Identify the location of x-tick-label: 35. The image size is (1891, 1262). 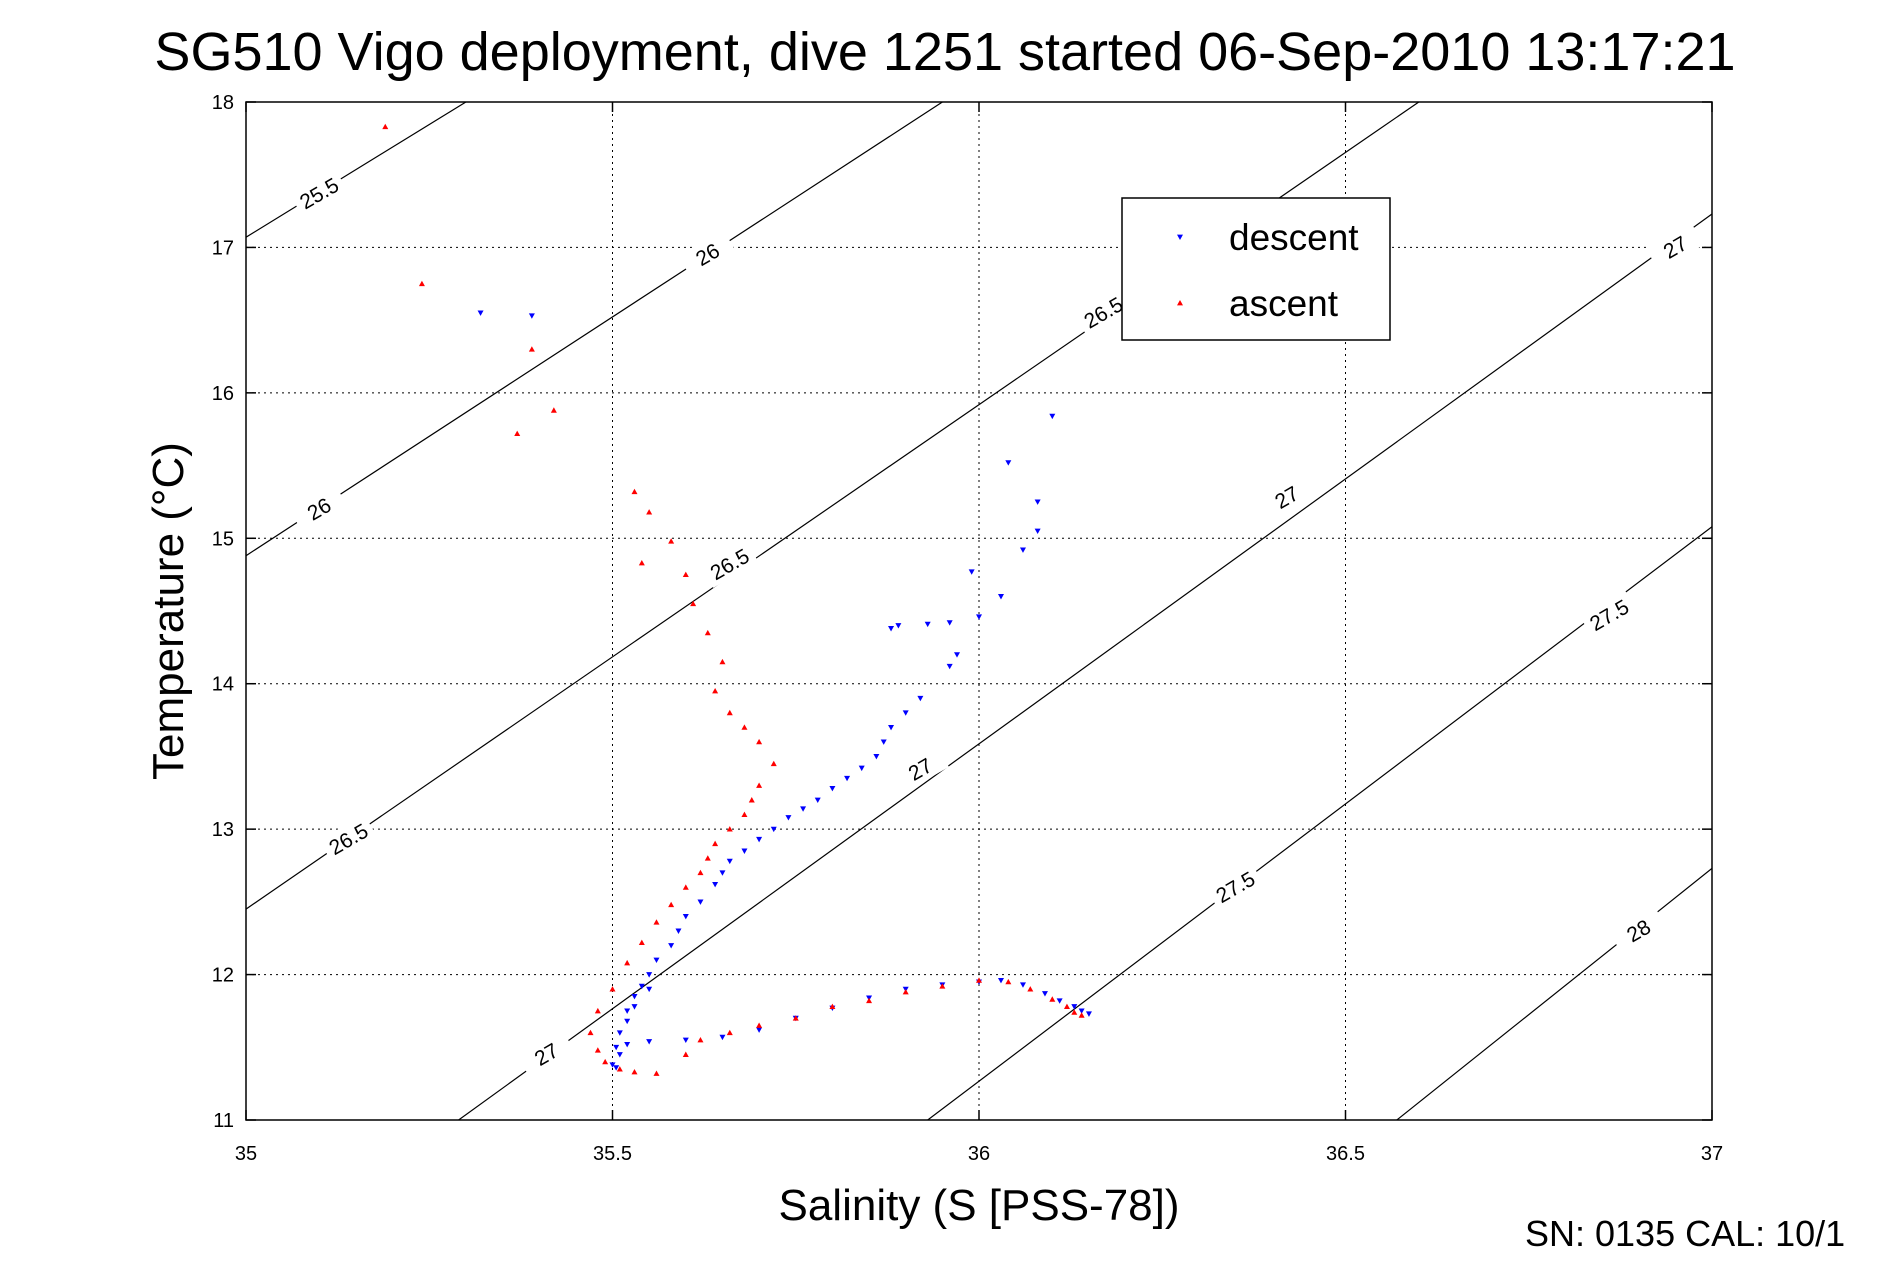
(246, 1154).